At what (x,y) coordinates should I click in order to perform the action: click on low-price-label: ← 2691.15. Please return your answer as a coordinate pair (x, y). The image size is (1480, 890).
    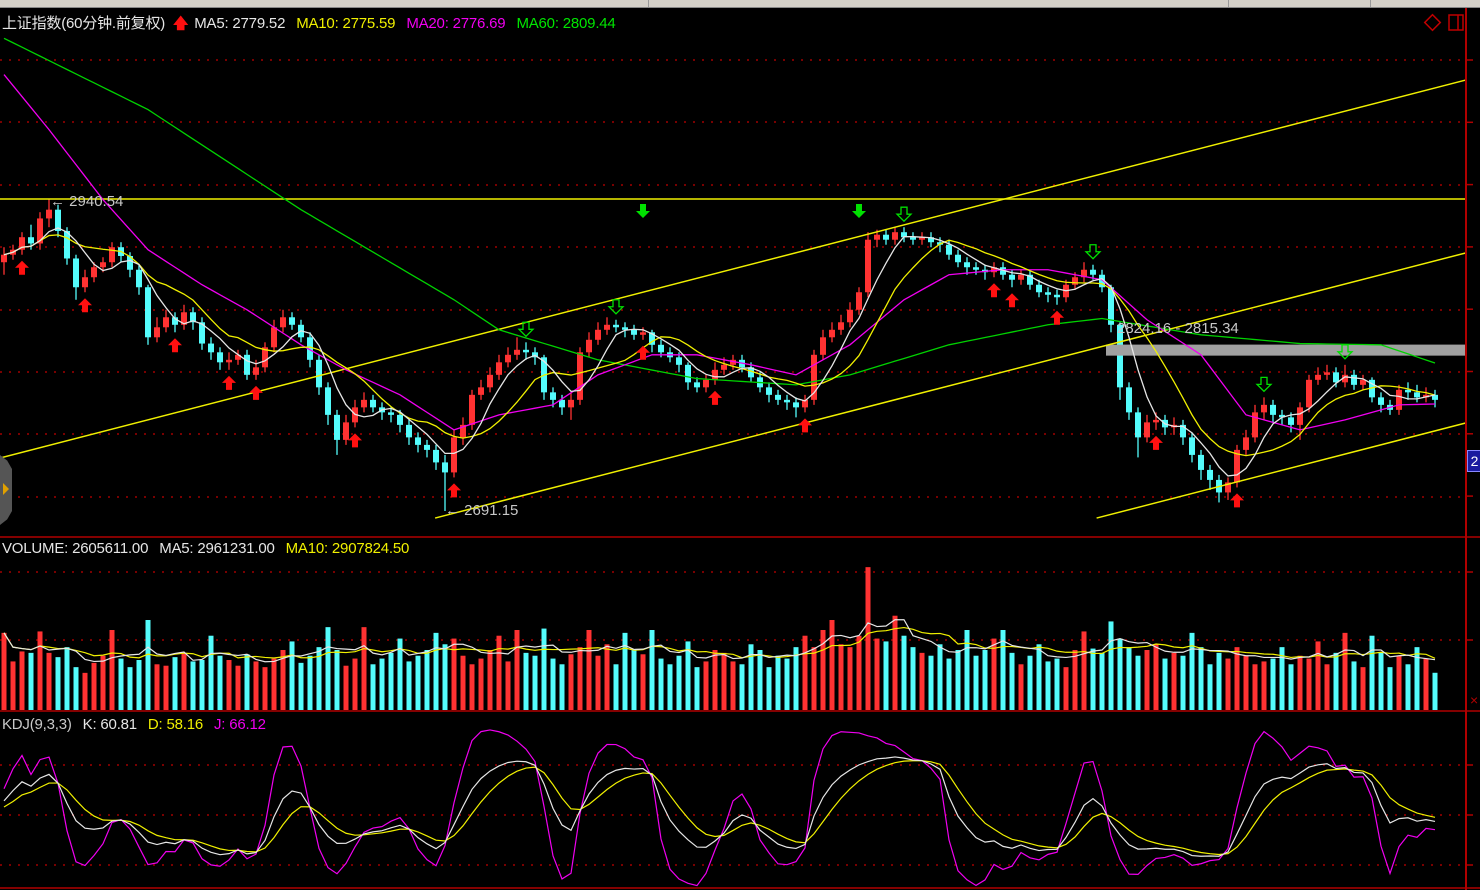
    Looking at the image, I should click on (482, 510).